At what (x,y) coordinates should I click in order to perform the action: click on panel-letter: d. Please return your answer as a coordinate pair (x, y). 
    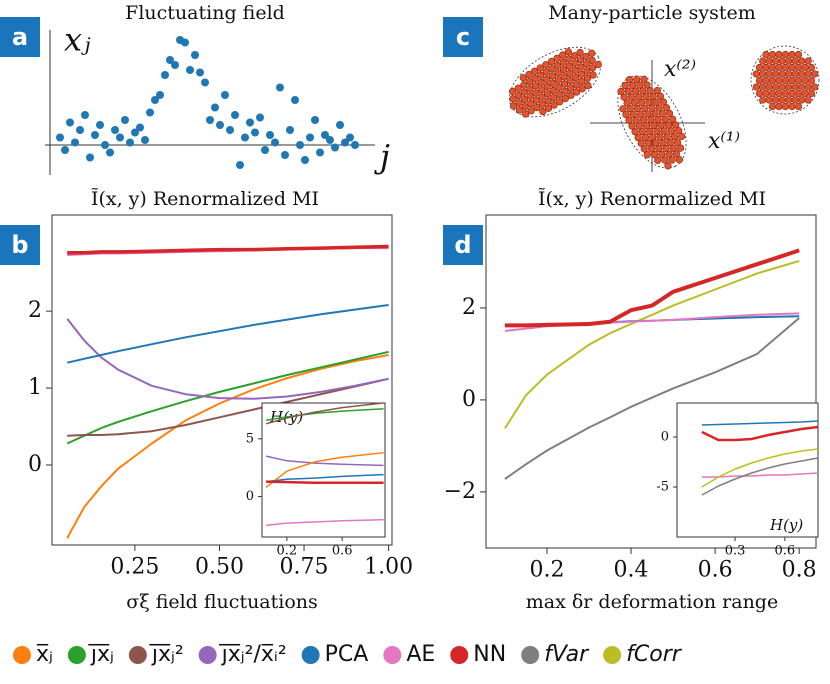
    Looking at the image, I should click on (462, 245).